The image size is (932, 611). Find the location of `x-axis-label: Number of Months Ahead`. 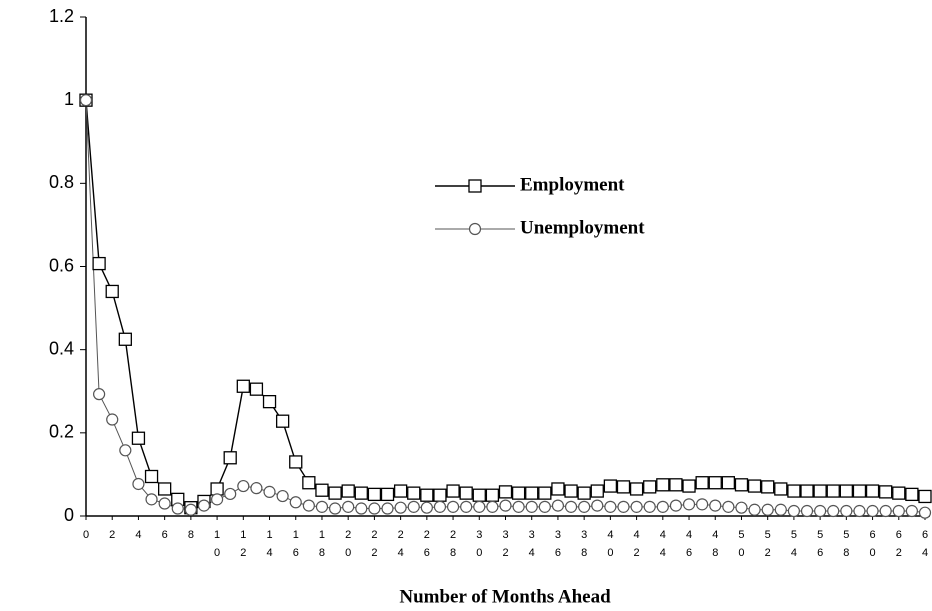

x-axis-label: Number of Months Ahead is located at coordinates (505, 596).